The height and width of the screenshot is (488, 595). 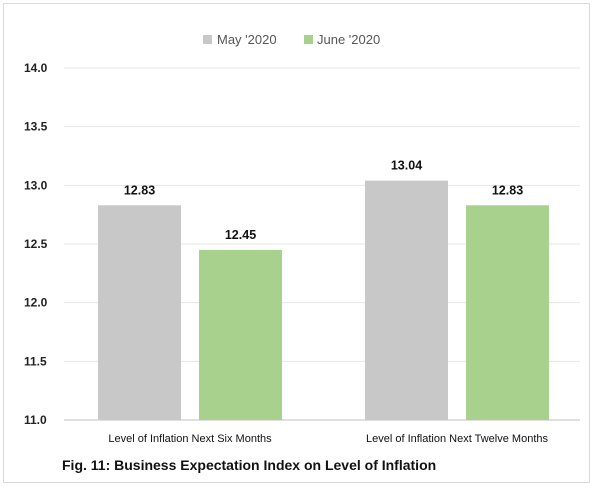 What do you see at coordinates (207, 39) in the screenshot?
I see `legend-swatch-may-2020` at bounding box center [207, 39].